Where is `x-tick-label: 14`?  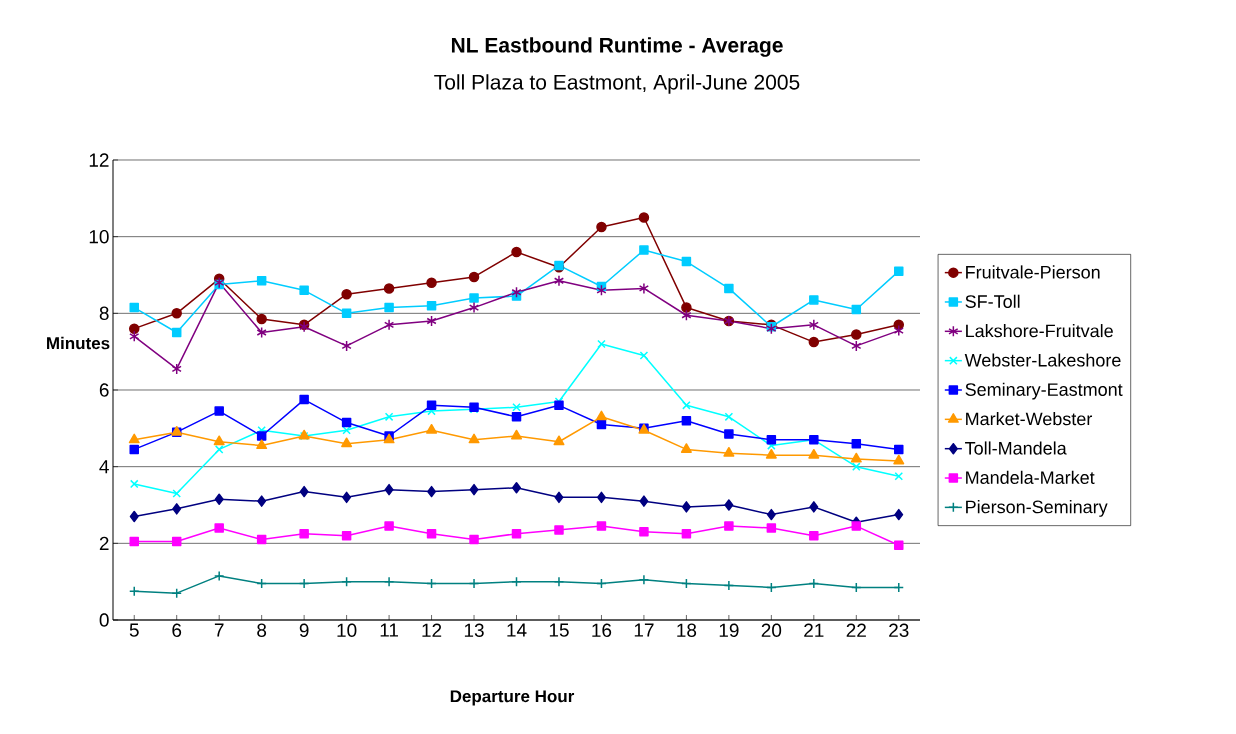 x-tick-label: 14 is located at coordinates (517, 630).